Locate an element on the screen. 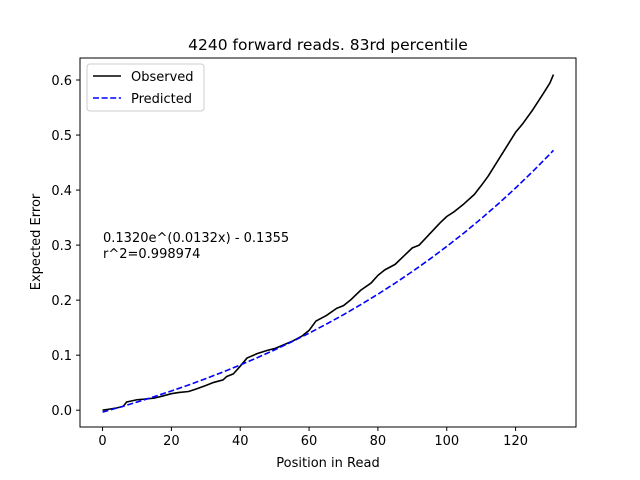 The height and width of the screenshot is (480, 640). x-tick-label: 20 is located at coordinates (171, 441).